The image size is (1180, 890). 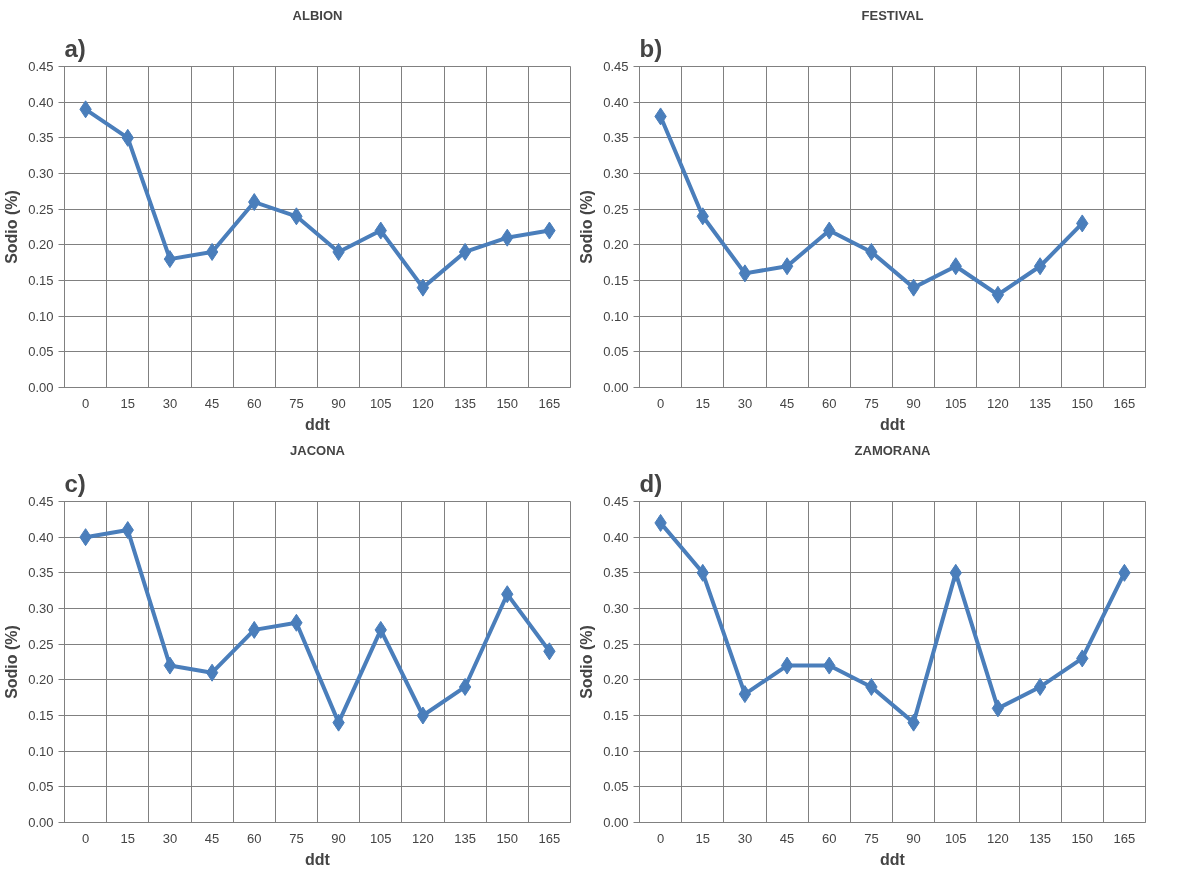 I want to click on chart-title: ZAMORANA, so click(x=893, y=450).